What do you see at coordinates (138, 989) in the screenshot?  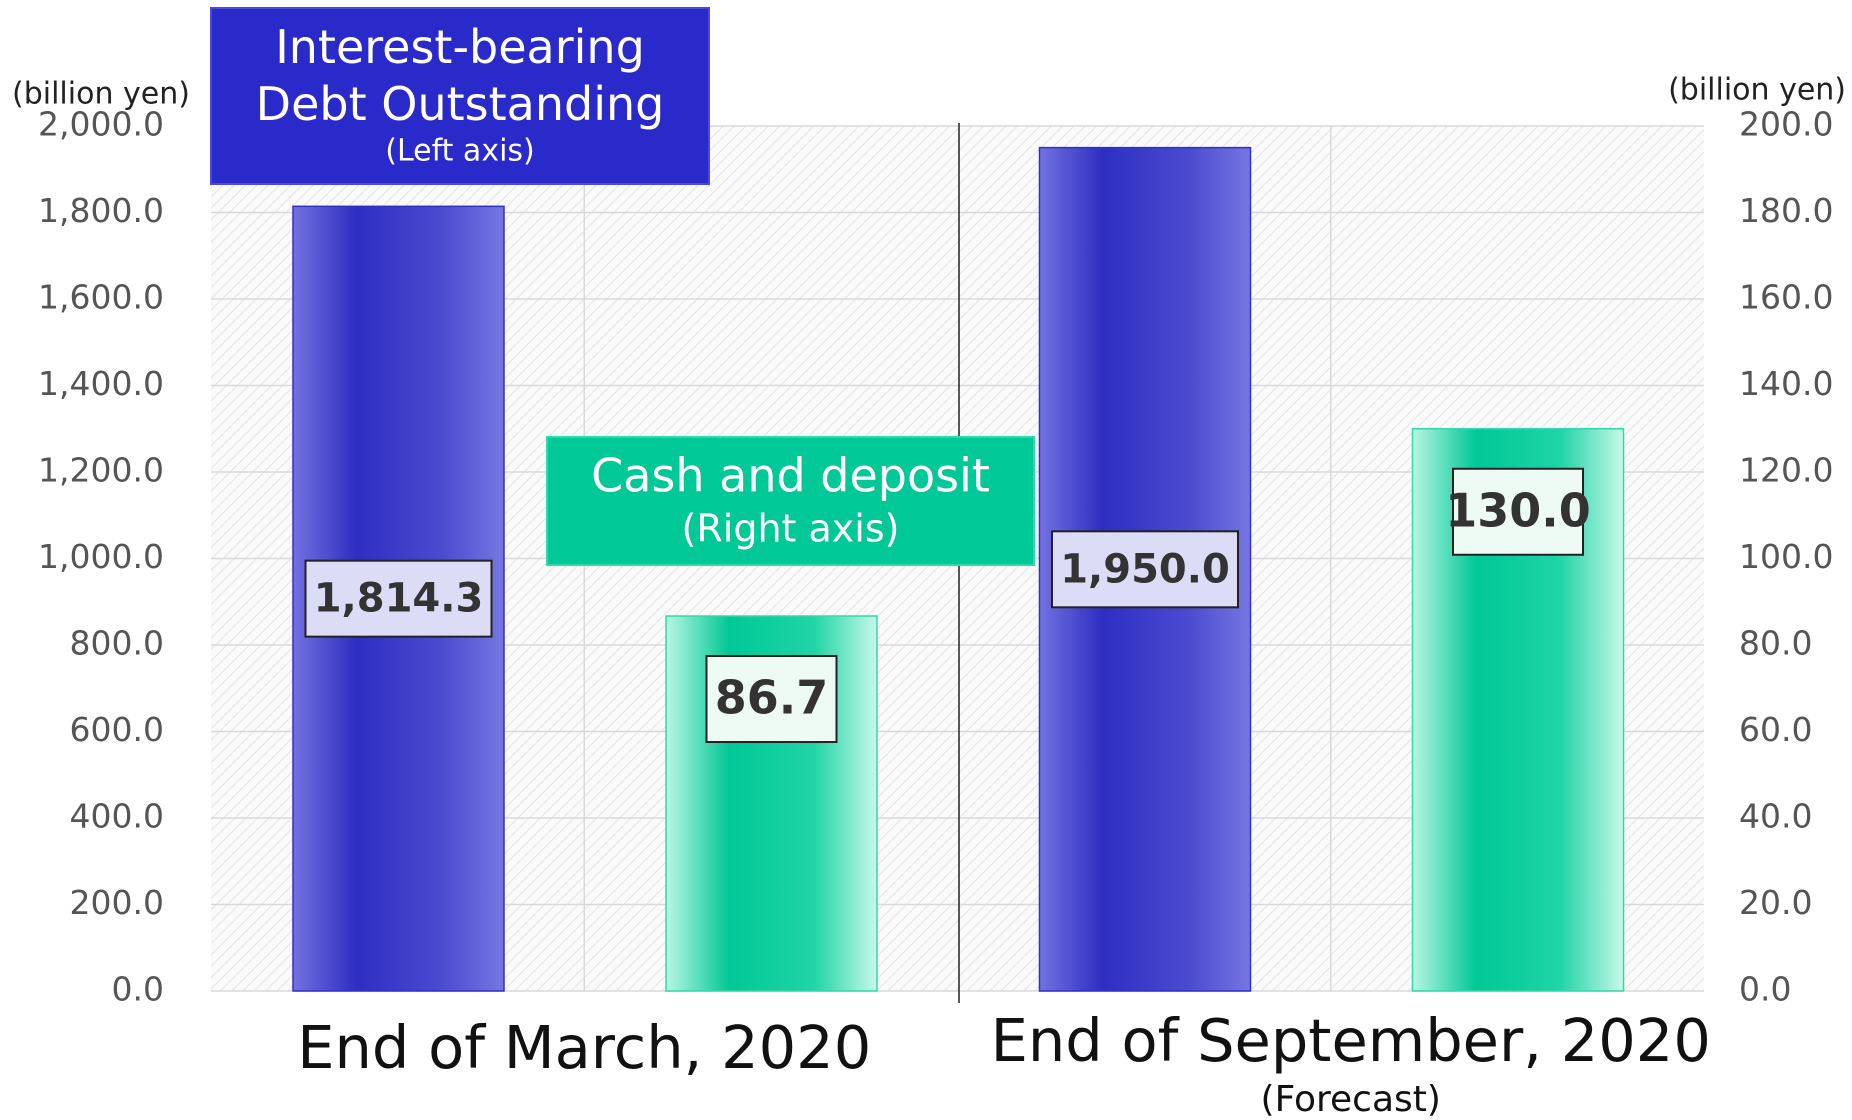 I see `y-tick-label: 0.0` at bounding box center [138, 989].